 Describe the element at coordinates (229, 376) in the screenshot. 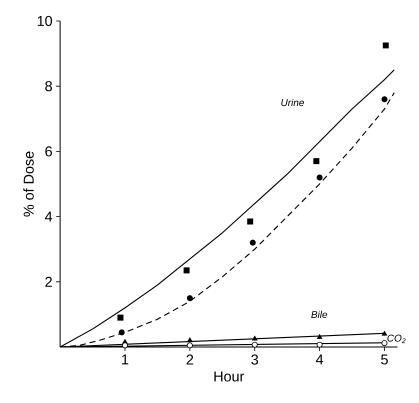

I see `x-axis-title: Hour` at that location.